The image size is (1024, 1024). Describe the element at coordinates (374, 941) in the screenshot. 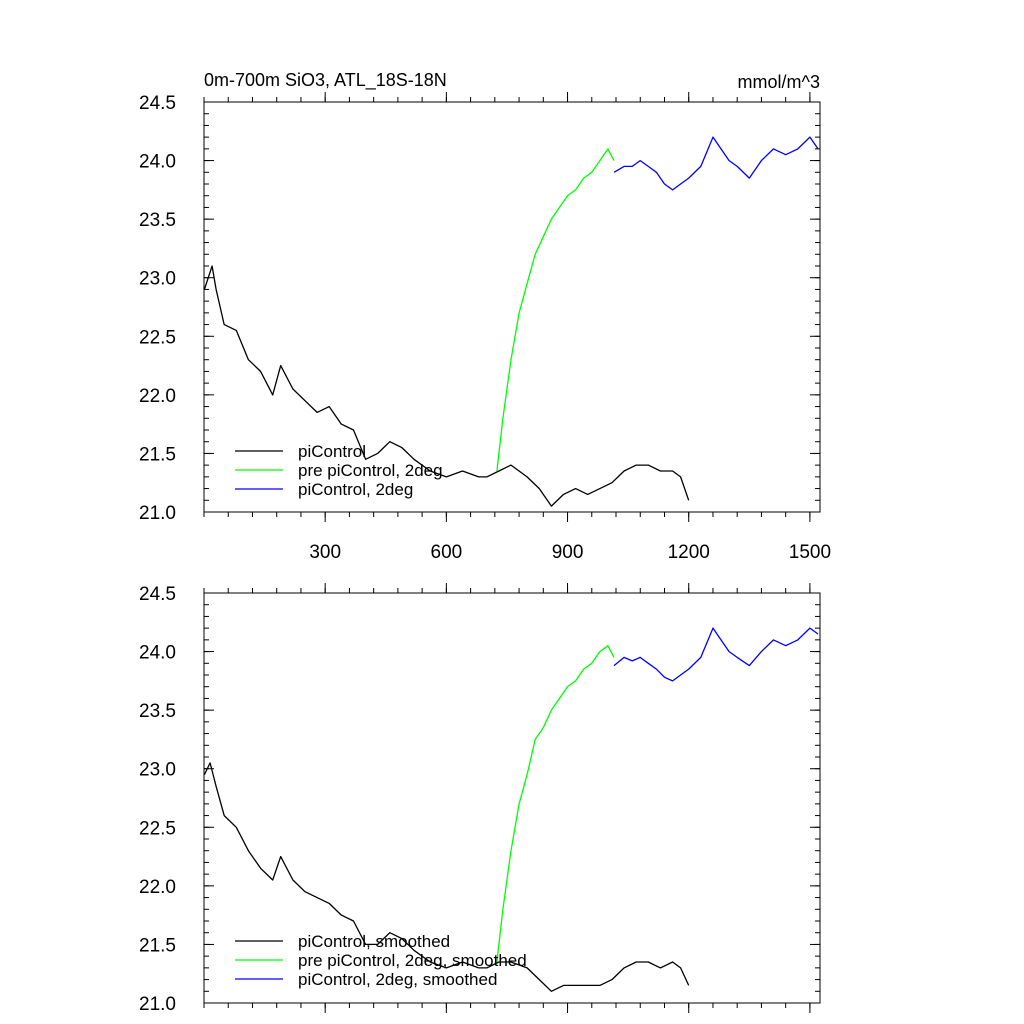

I see `legend-label: piControl, smoothed` at that location.